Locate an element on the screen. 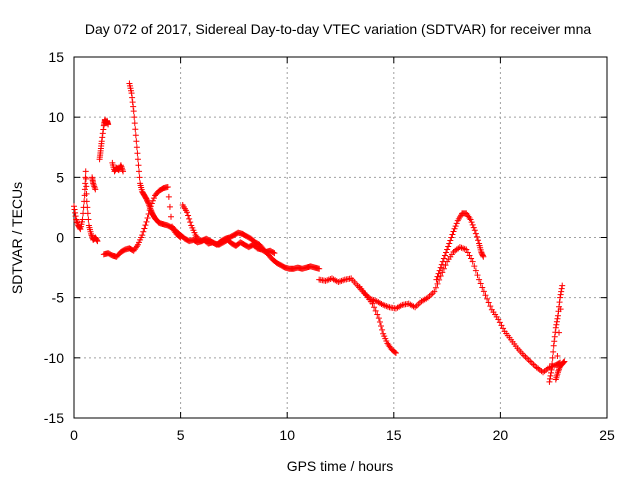 This screenshot has width=640, height=480. x-tick-label: 20 is located at coordinates (501, 435).